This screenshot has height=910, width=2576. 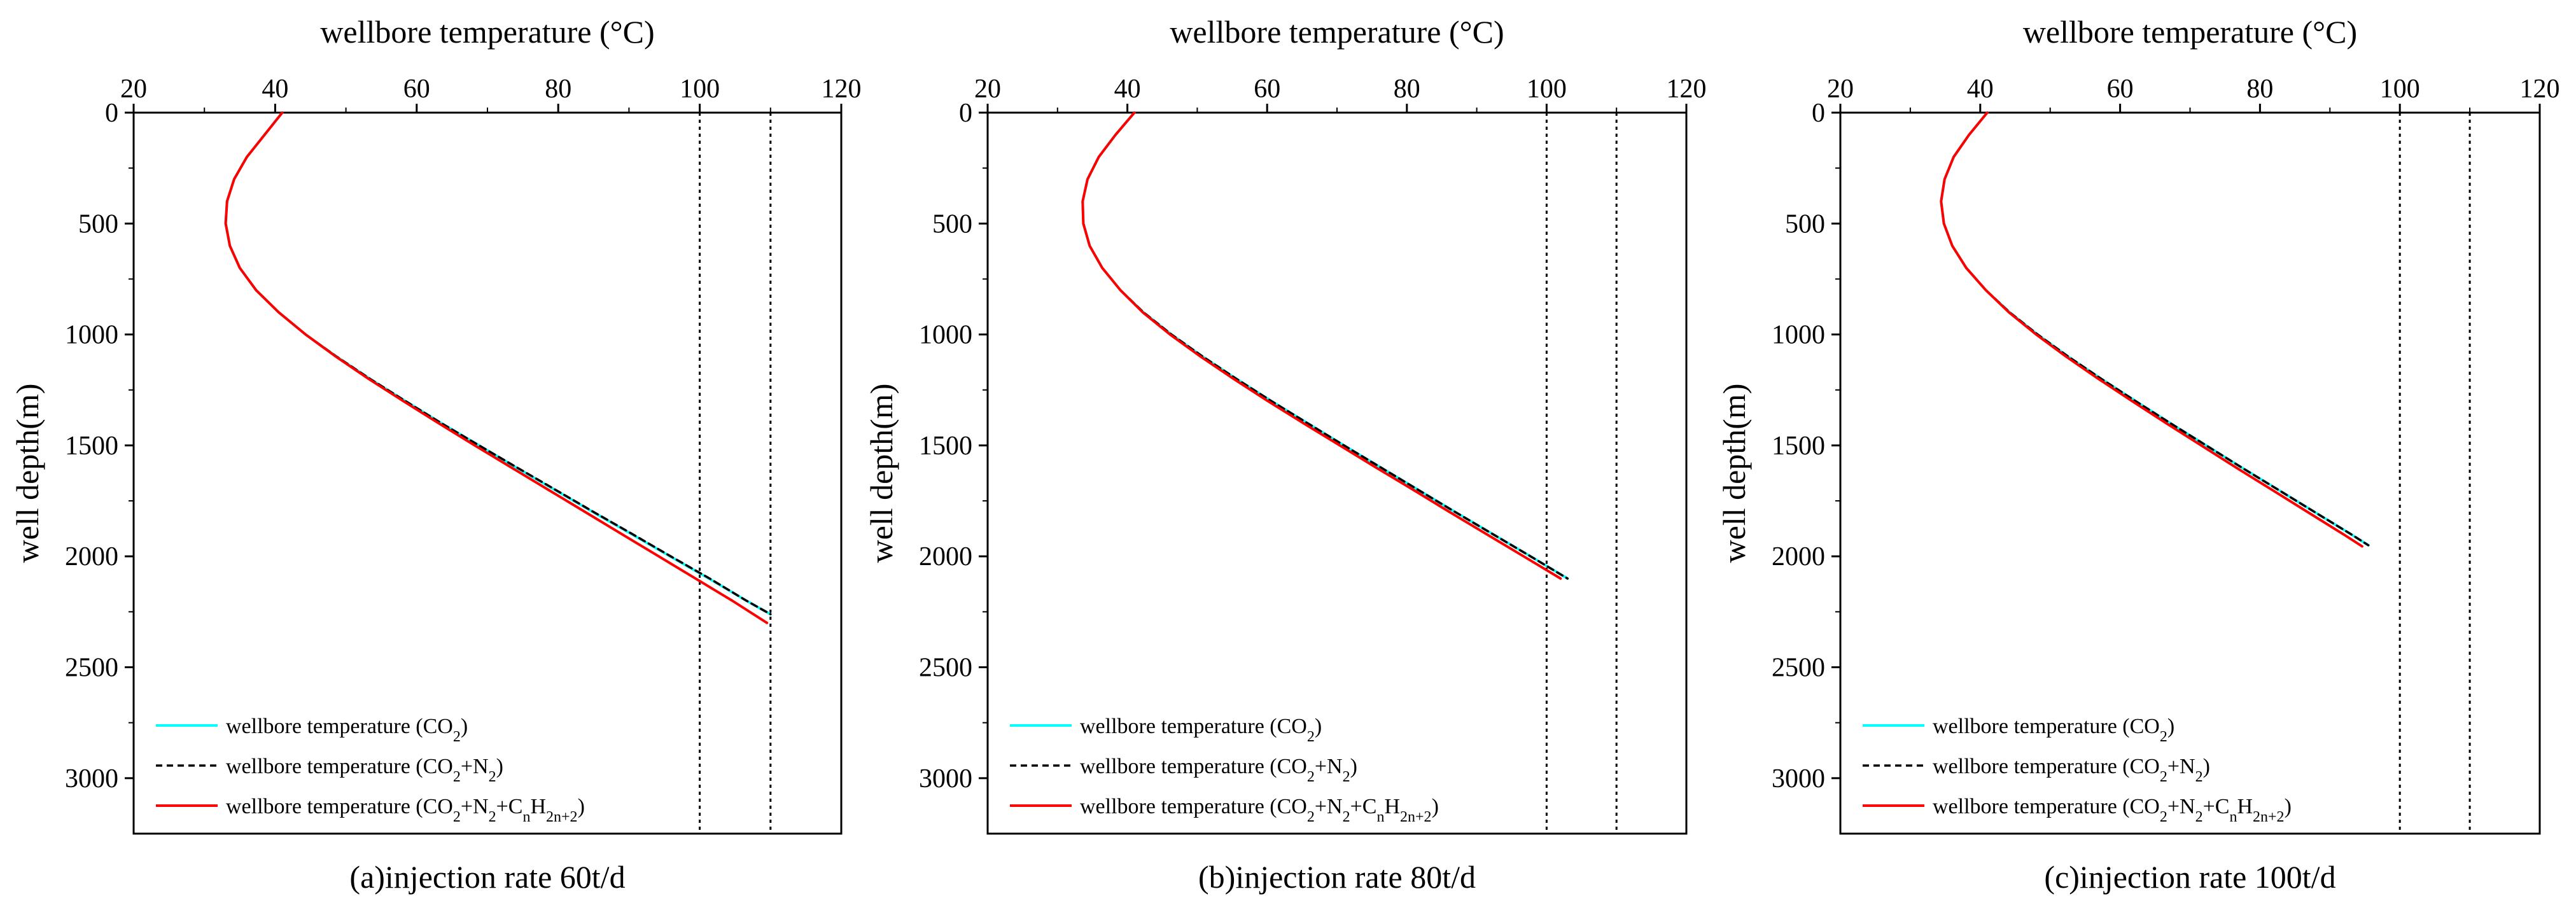 What do you see at coordinates (487, 877) in the screenshot?
I see `panel-caption: (a)injection rate 60t/d` at bounding box center [487, 877].